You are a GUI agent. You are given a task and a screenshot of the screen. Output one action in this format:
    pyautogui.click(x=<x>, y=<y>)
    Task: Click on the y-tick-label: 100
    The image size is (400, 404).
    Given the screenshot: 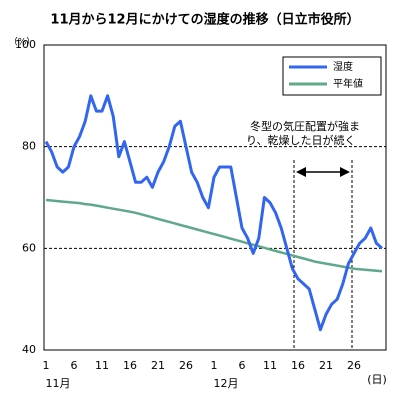 What is the action you would take?
    pyautogui.click(x=25, y=44)
    